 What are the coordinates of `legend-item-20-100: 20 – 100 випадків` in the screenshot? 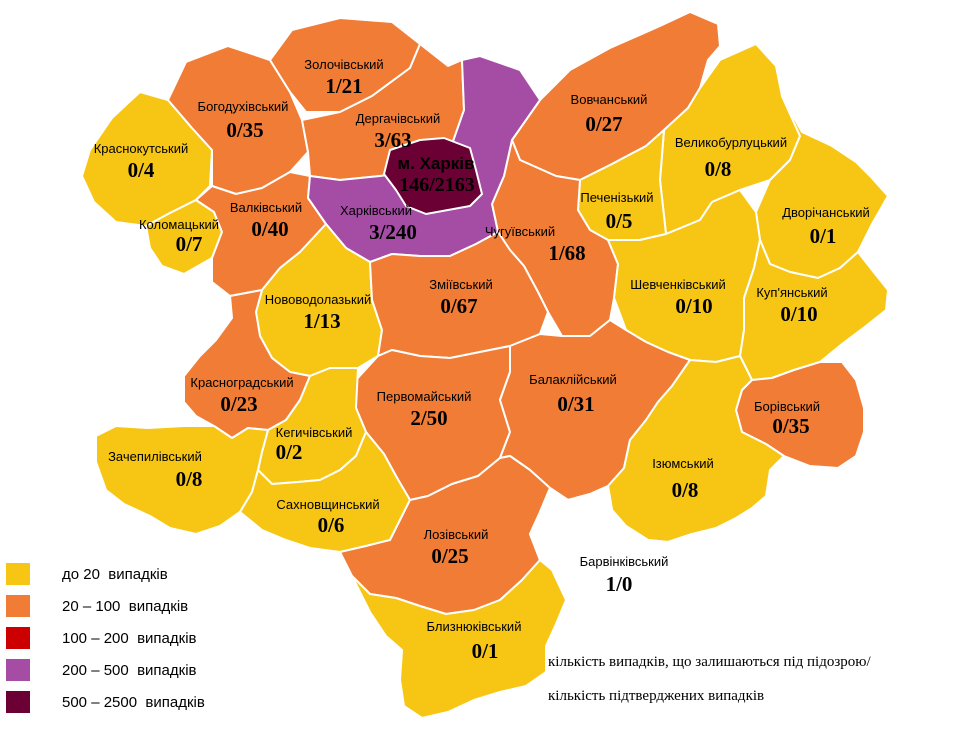 It's located at (105, 606).